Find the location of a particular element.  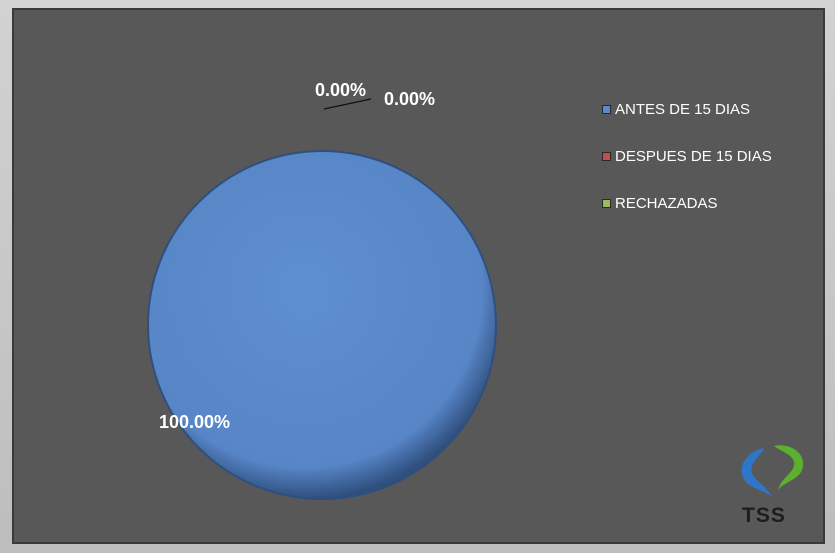

tss-logo-icon is located at coordinates (772, 471).